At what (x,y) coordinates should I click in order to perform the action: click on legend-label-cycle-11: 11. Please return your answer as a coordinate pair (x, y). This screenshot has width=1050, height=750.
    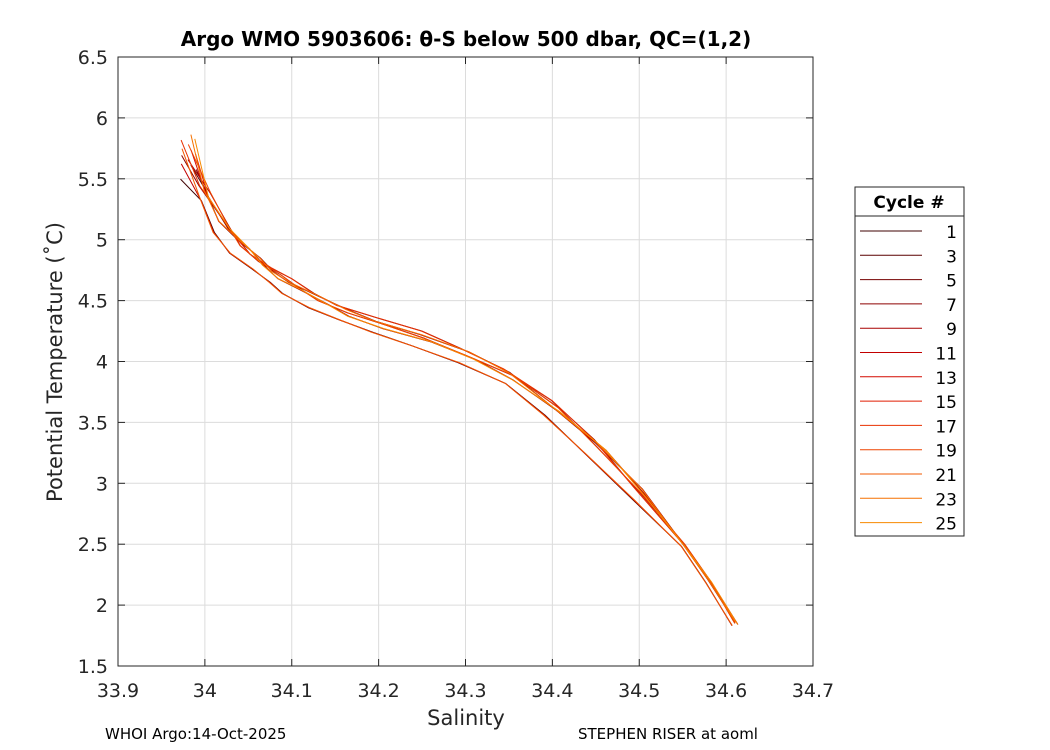
    Looking at the image, I should click on (946, 355).